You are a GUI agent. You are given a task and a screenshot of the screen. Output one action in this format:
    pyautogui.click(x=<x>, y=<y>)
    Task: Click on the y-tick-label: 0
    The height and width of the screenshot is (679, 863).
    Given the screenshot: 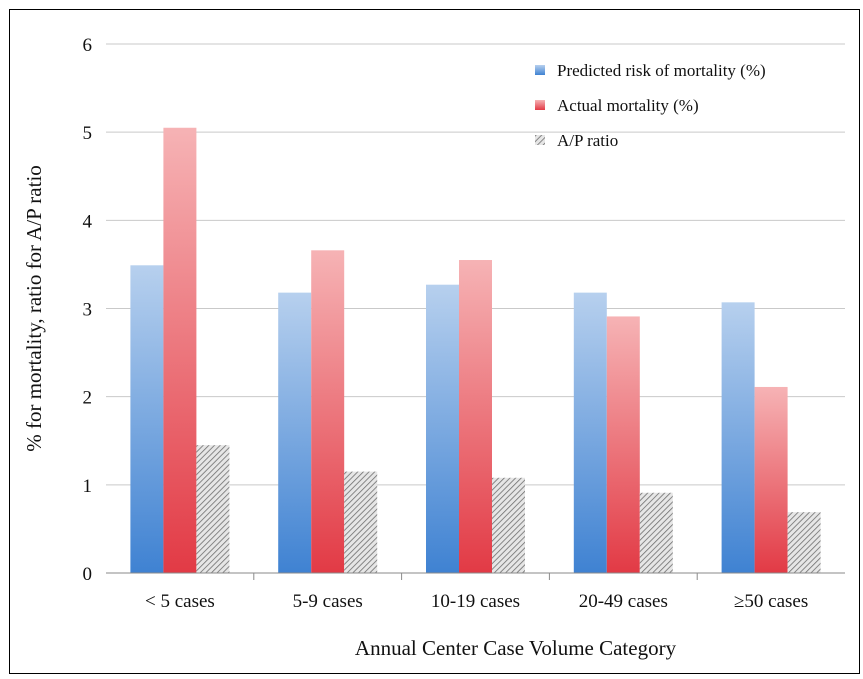 What is the action you would take?
    pyautogui.click(x=88, y=574)
    